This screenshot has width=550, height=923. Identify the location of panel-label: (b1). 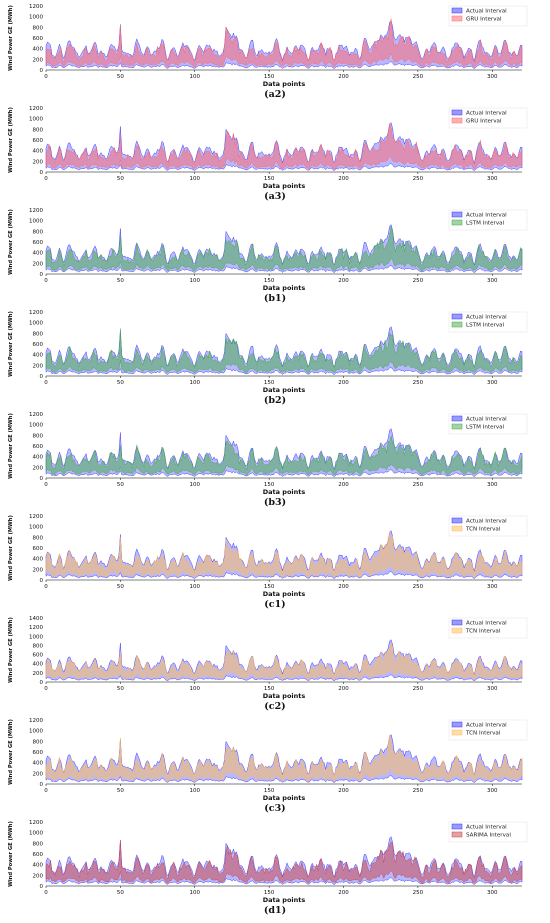
(275, 298).